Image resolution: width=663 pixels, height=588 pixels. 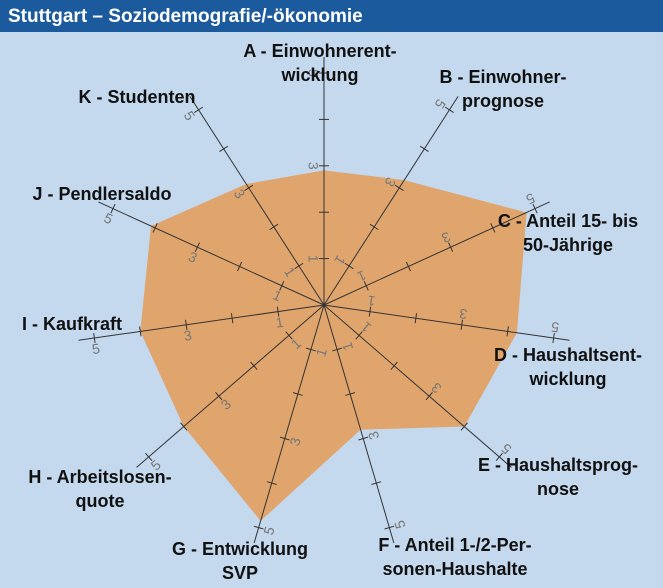 I want to click on title-bar, so click(x=331, y=16).